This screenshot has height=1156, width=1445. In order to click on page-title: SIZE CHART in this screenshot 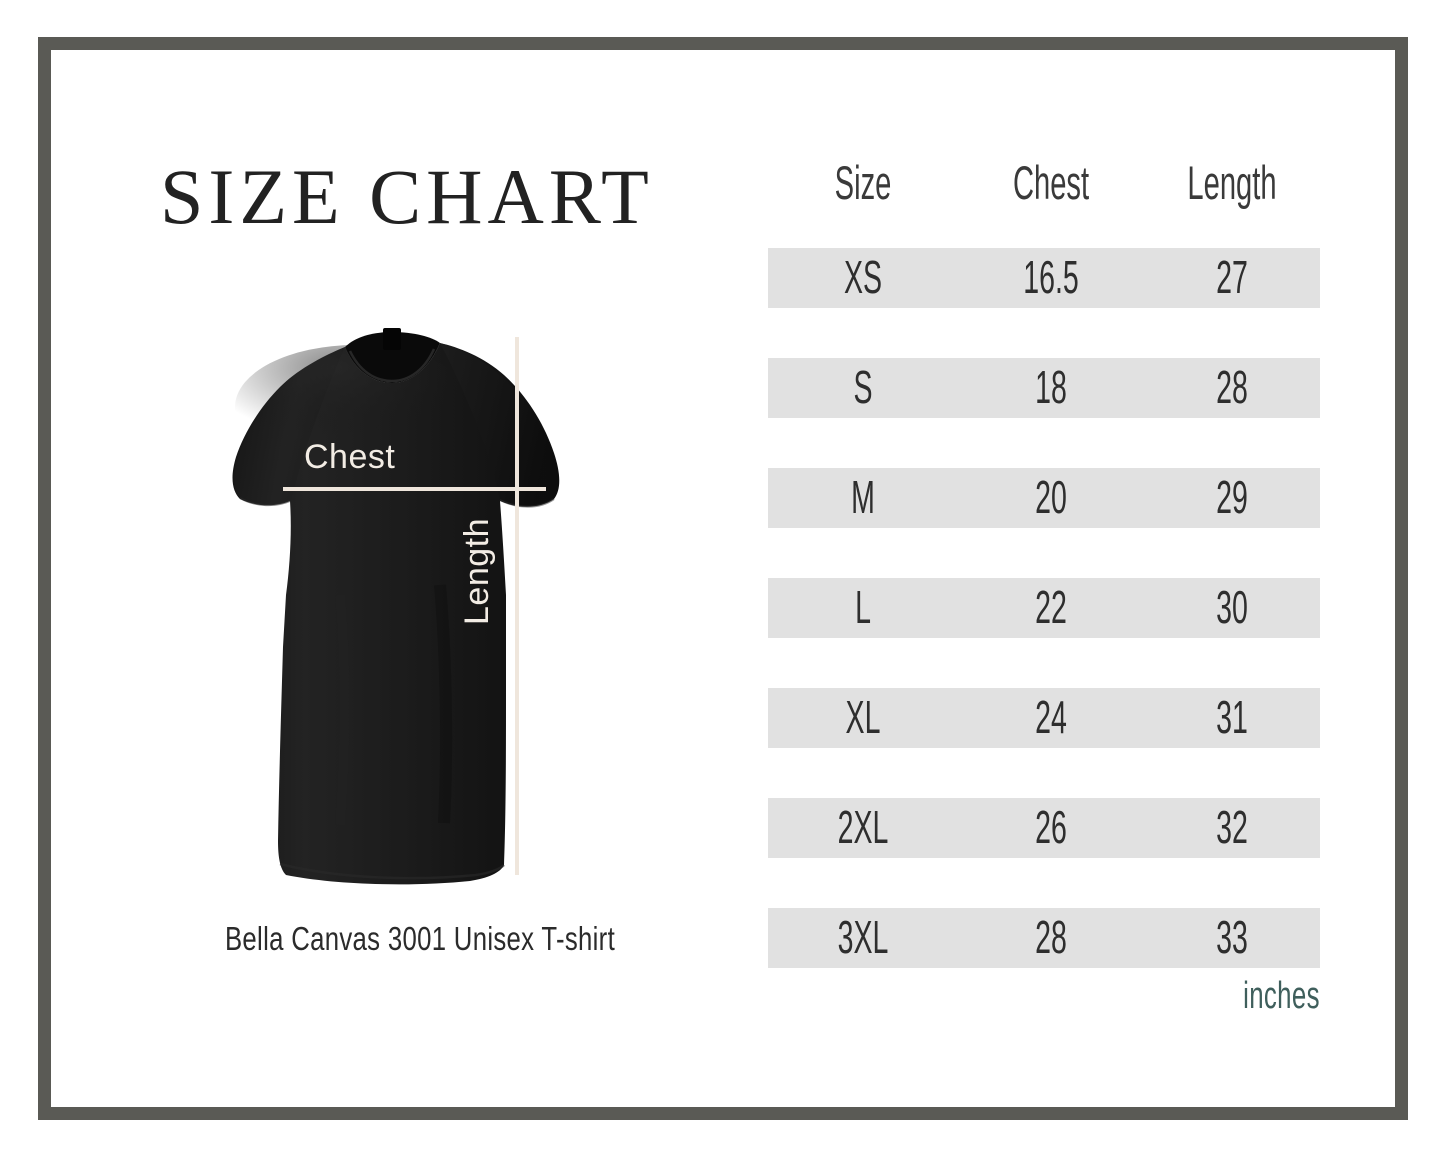, I will do `click(407, 196)`.